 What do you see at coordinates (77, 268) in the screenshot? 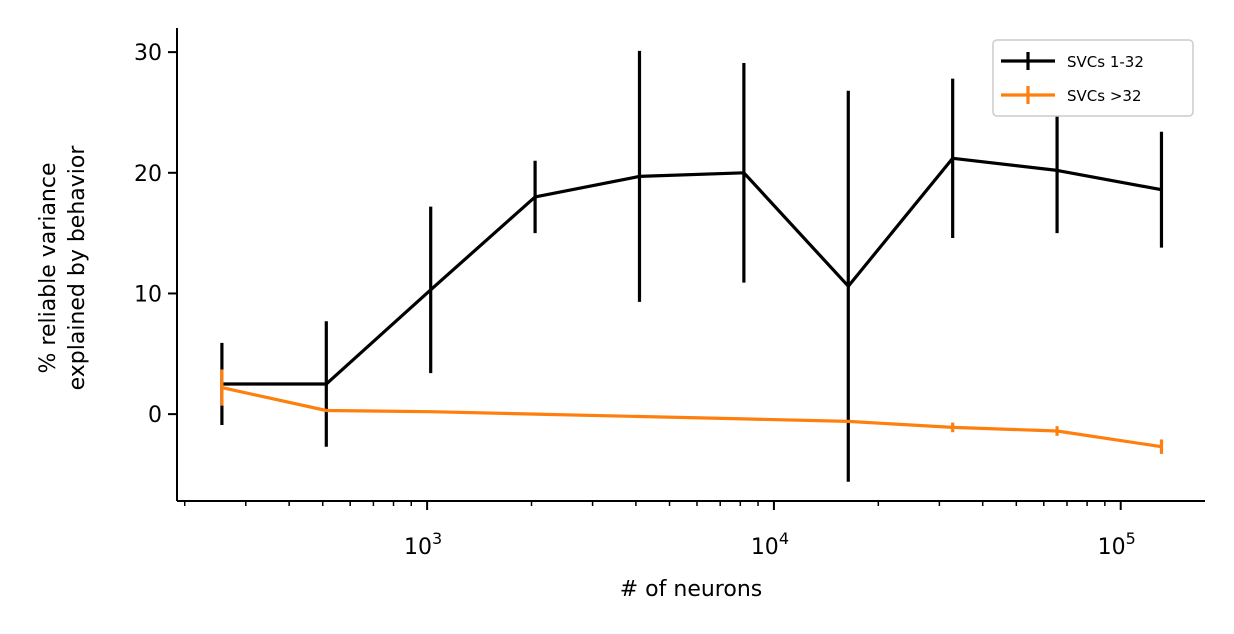
I see `y-axis-label-line-2: explained by behavior` at bounding box center [77, 268].